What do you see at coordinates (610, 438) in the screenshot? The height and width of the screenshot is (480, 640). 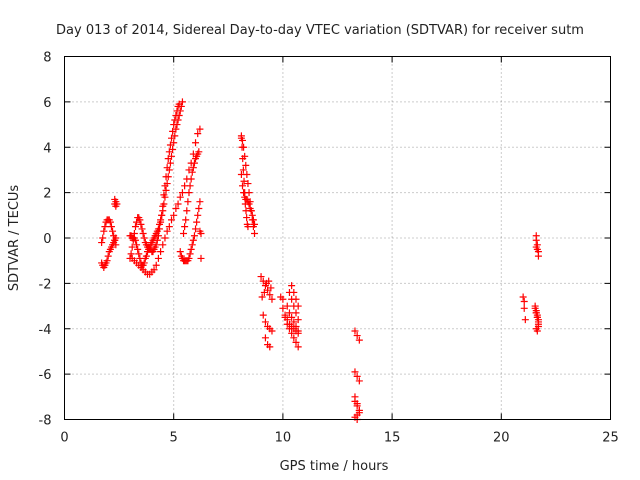 I see `x-tick-label: 25` at bounding box center [610, 438].